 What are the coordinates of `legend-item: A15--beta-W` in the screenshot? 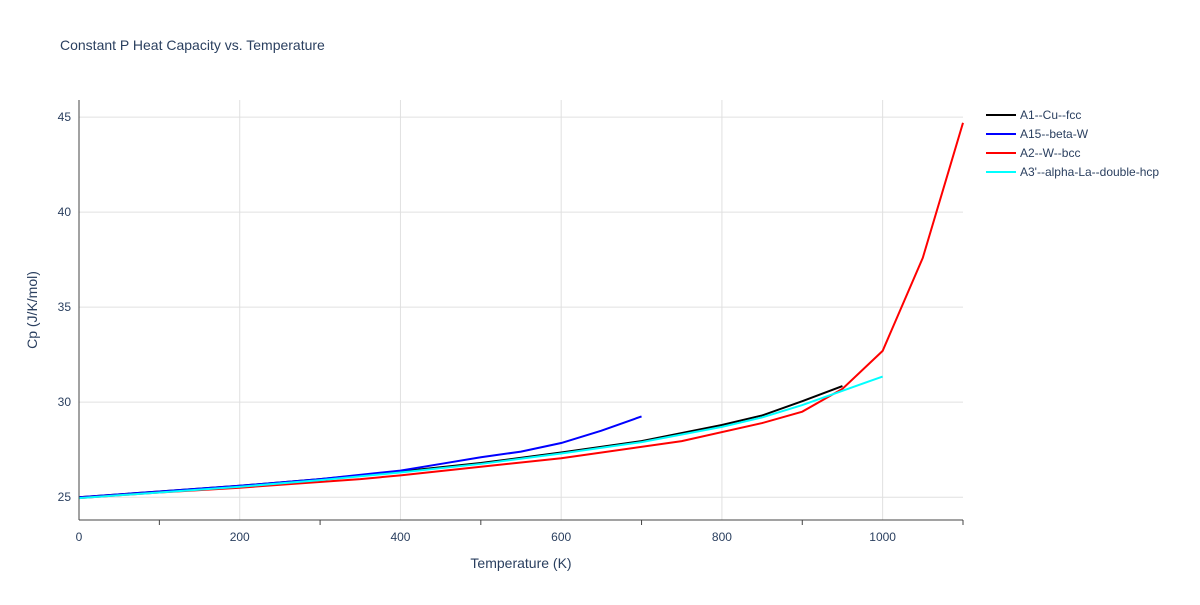 It's located at (1054, 134).